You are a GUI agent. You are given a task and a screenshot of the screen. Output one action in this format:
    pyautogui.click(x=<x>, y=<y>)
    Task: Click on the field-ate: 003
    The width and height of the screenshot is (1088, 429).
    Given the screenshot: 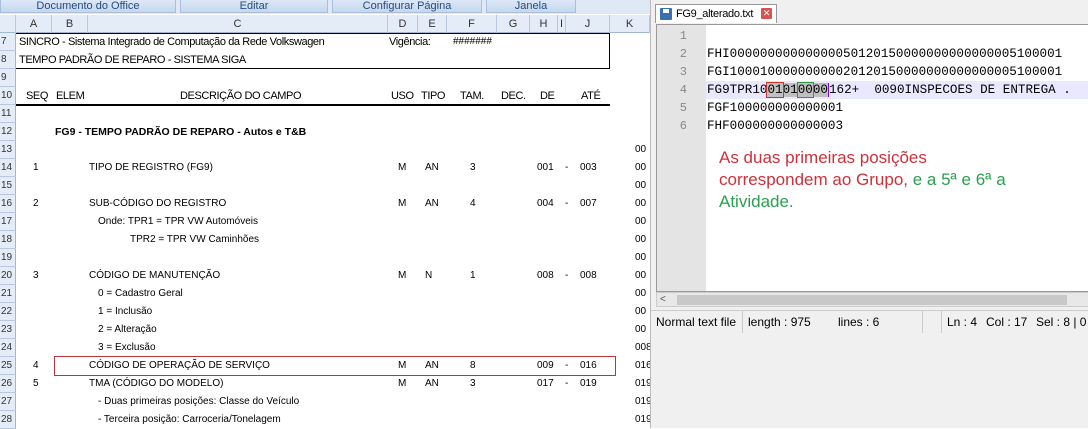 What is the action you would take?
    pyautogui.click(x=588, y=167)
    